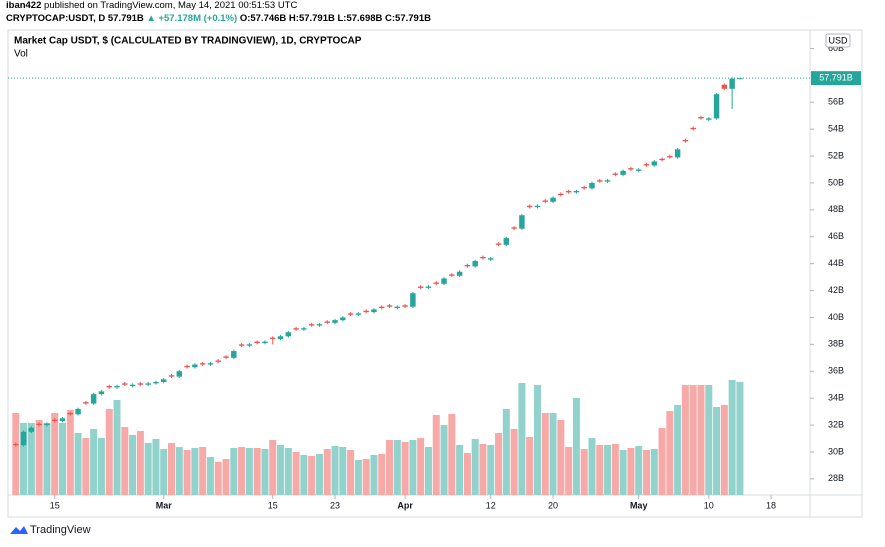 Image resolution: width=885 pixels, height=547 pixels. Describe the element at coordinates (836, 209) in the screenshot. I see `y-tick-label: 48B` at that location.